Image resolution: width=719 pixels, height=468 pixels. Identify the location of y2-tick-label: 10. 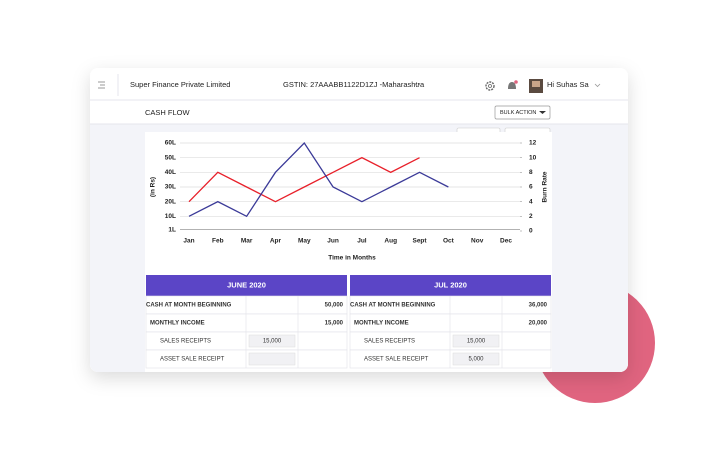
(533, 157).